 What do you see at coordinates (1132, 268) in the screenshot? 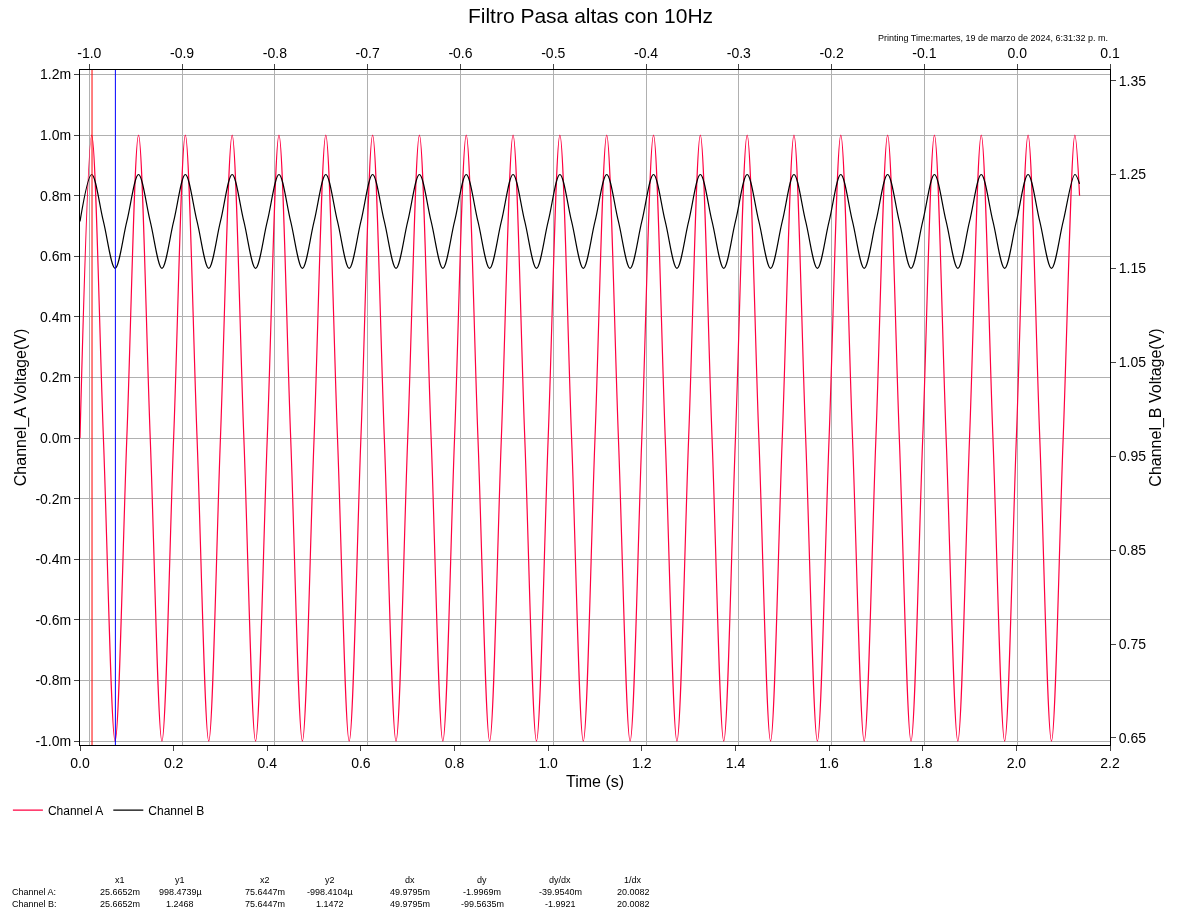
I see `y2-tick-label: 1.15` at bounding box center [1132, 268].